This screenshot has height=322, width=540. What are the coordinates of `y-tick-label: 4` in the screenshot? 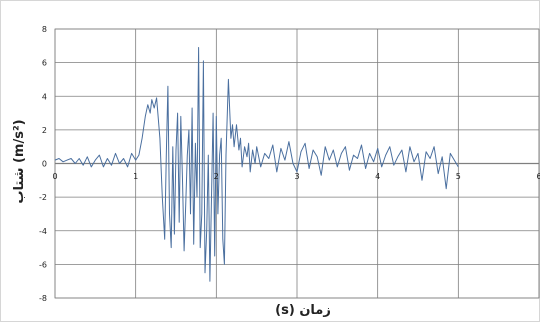 It's located at (44, 96).